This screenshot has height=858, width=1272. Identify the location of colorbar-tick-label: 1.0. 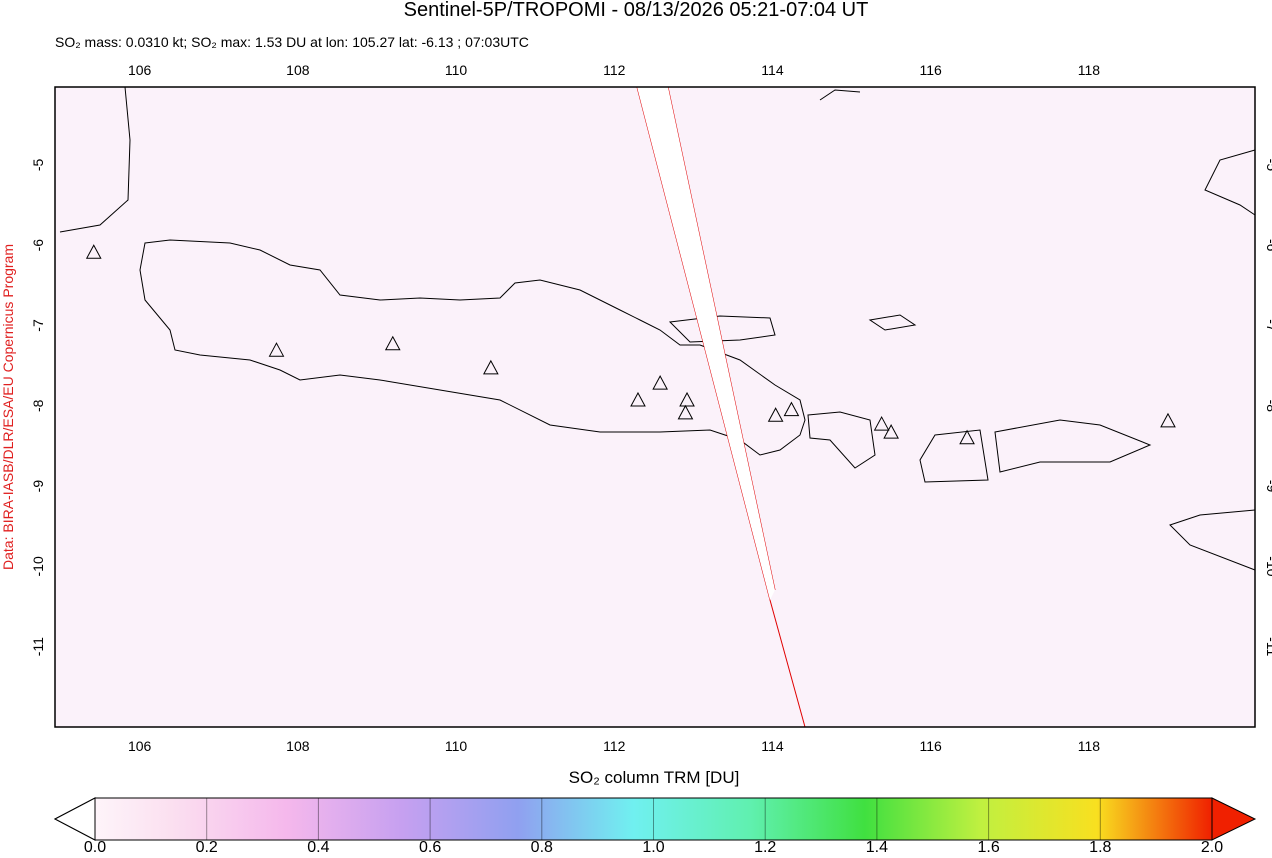
(653, 846).